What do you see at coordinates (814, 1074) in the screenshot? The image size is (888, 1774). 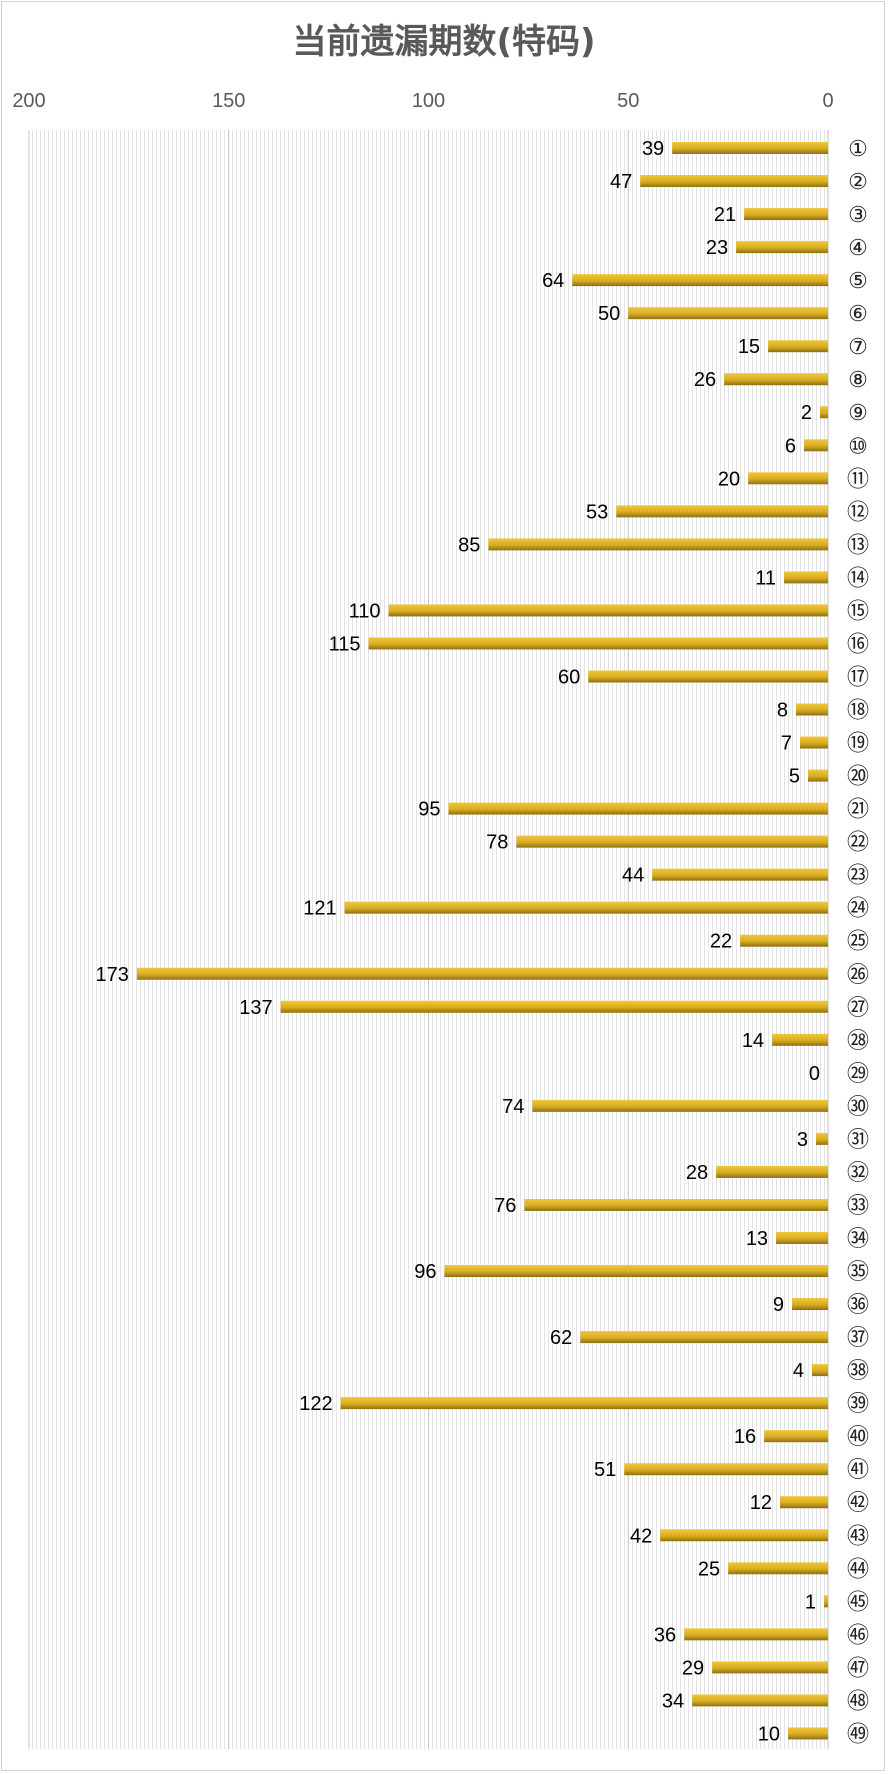 I see `data-label: 0` at bounding box center [814, 1074].